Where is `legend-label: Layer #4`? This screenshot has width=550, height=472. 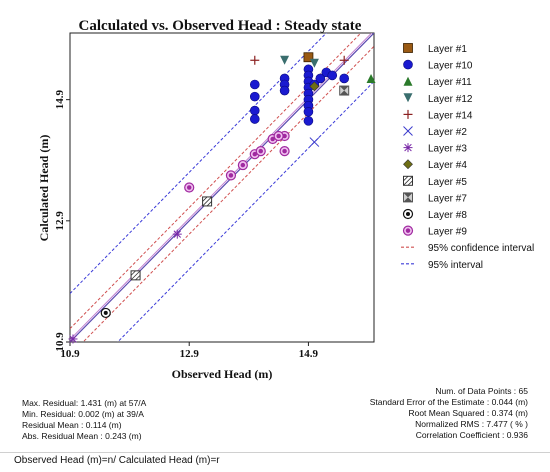 legend-label: Layer #4 is located at coordinates (447, 165).